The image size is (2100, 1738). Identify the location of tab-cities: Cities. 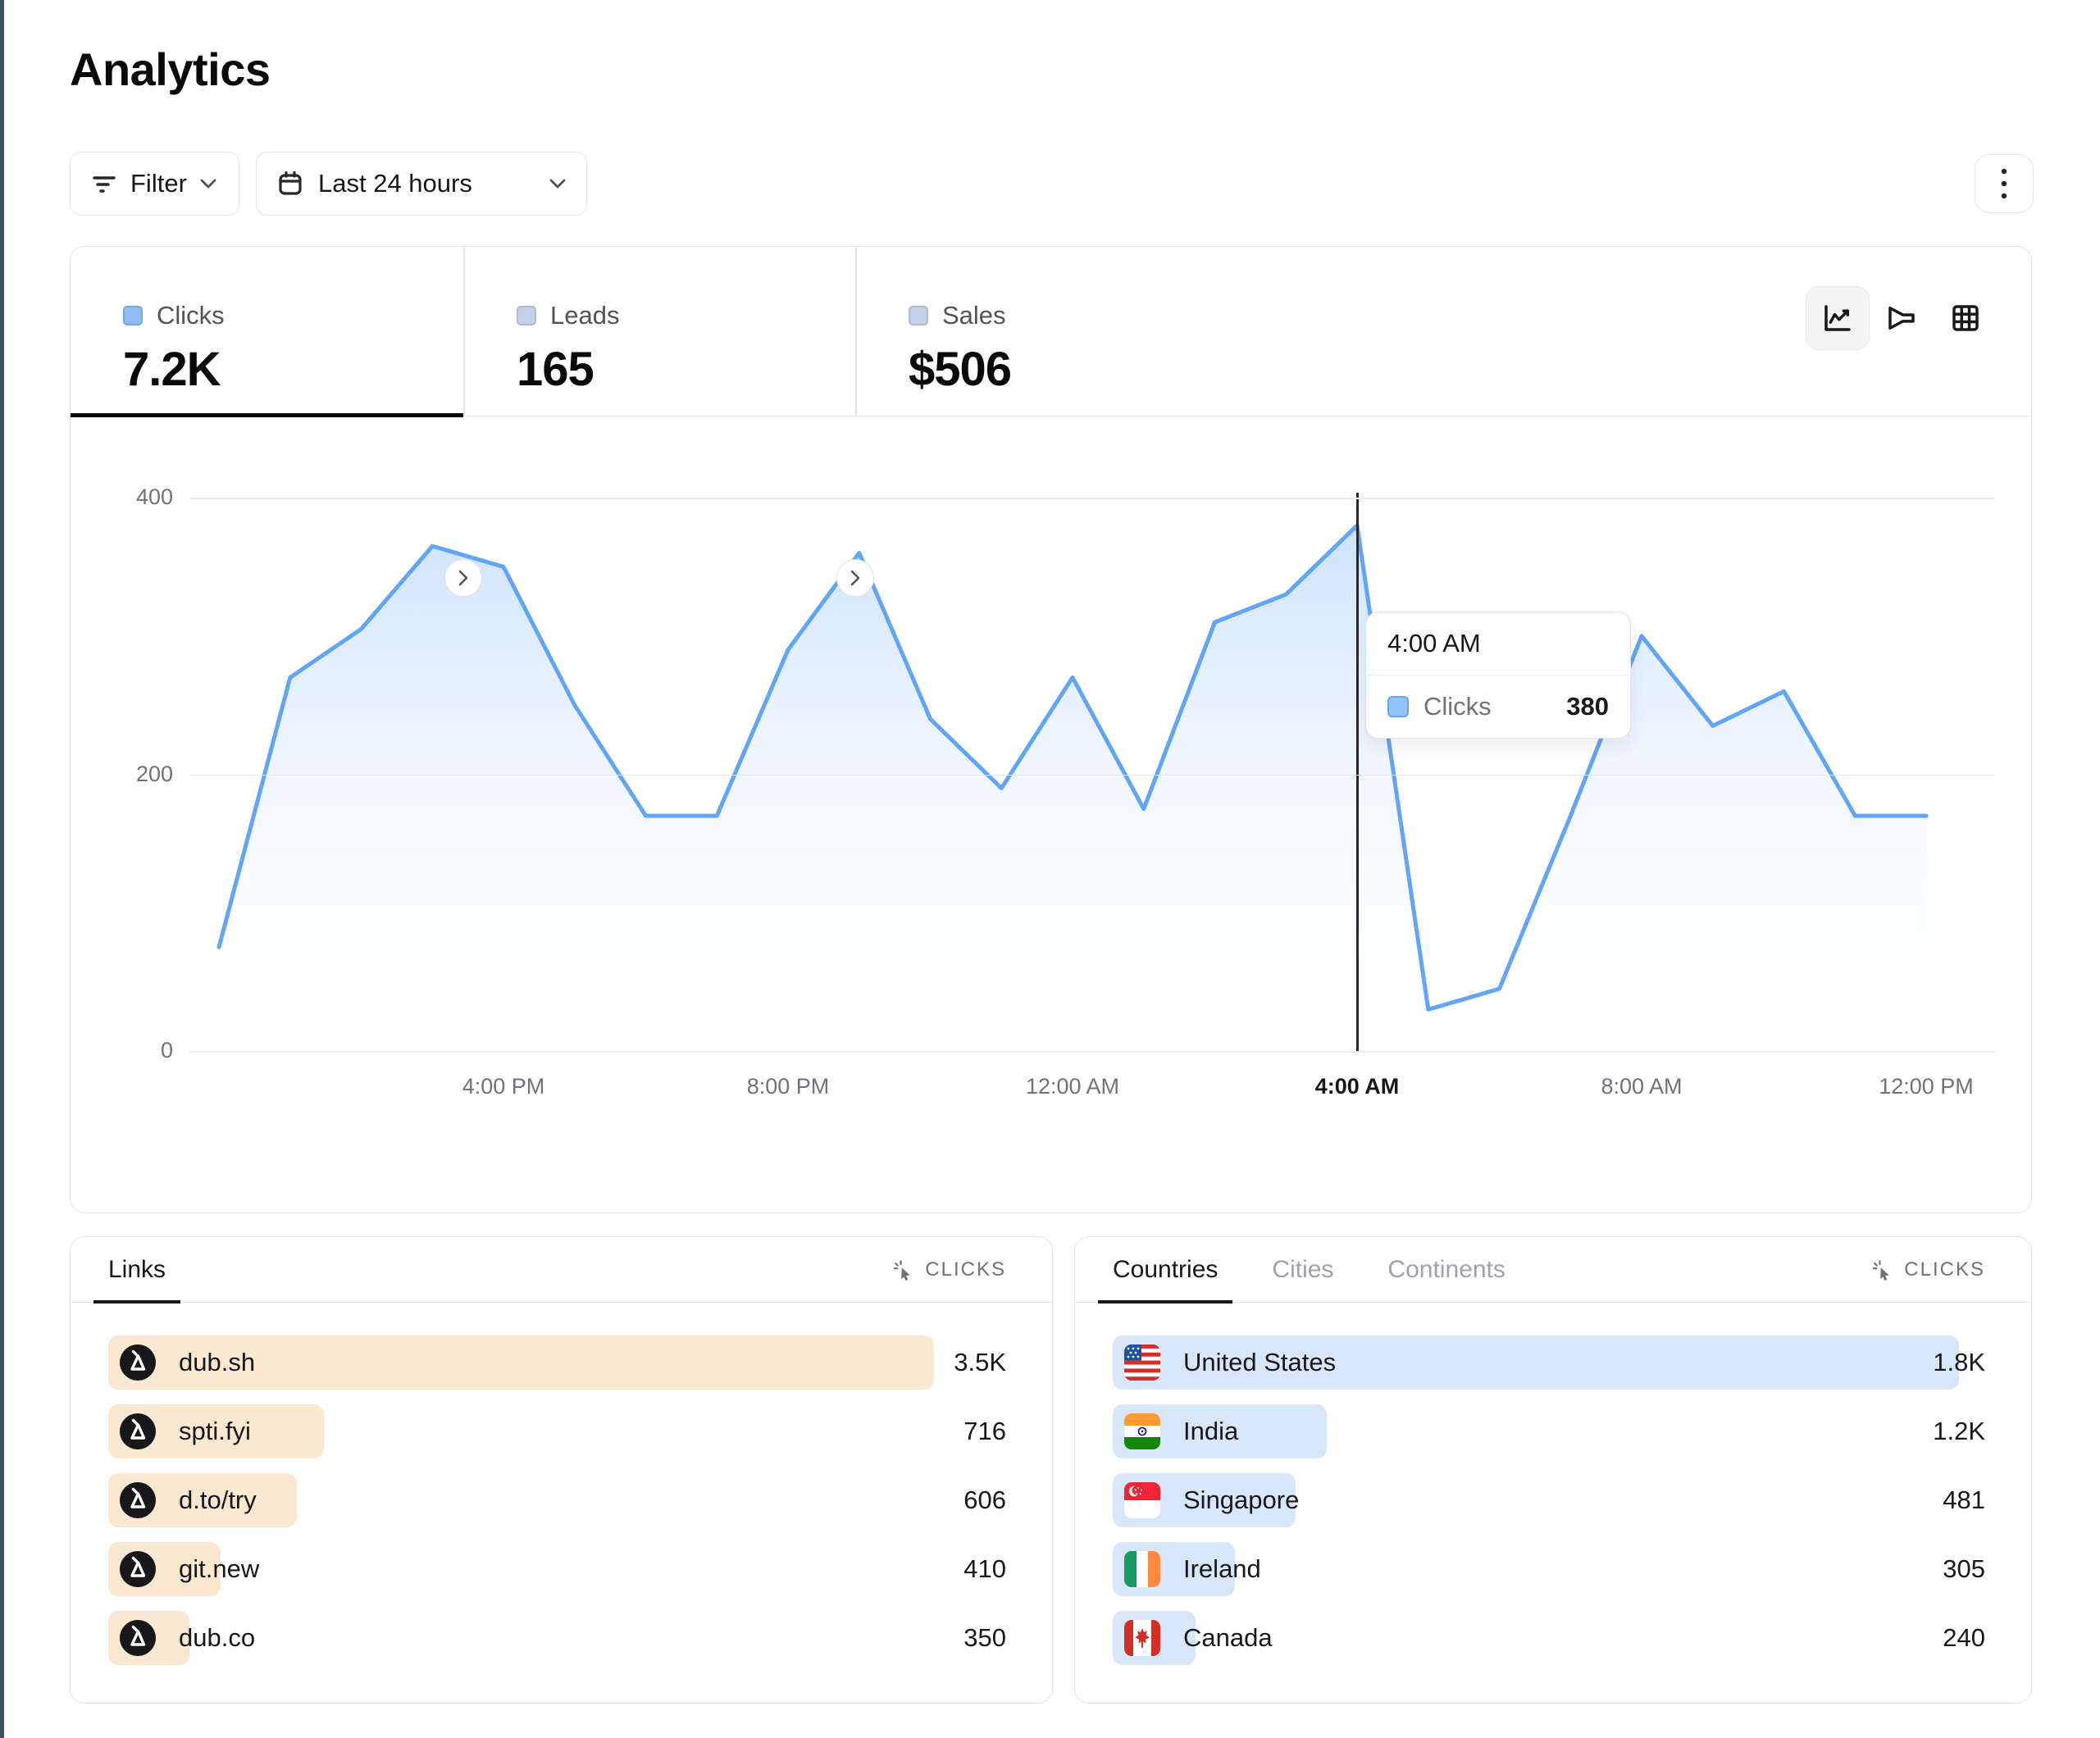
(1302, 1270).